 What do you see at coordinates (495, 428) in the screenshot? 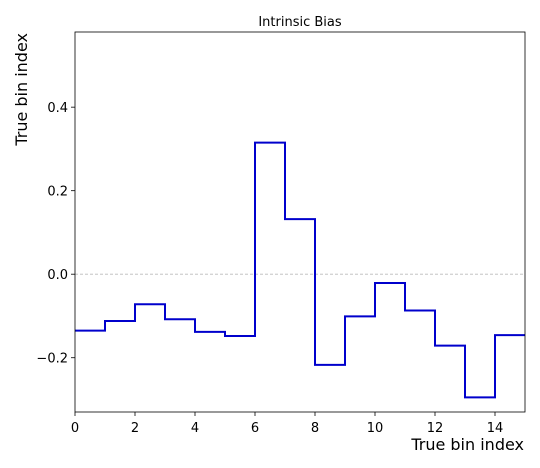
I see `x-tick-label: 14` at bounding box center [495, 428].